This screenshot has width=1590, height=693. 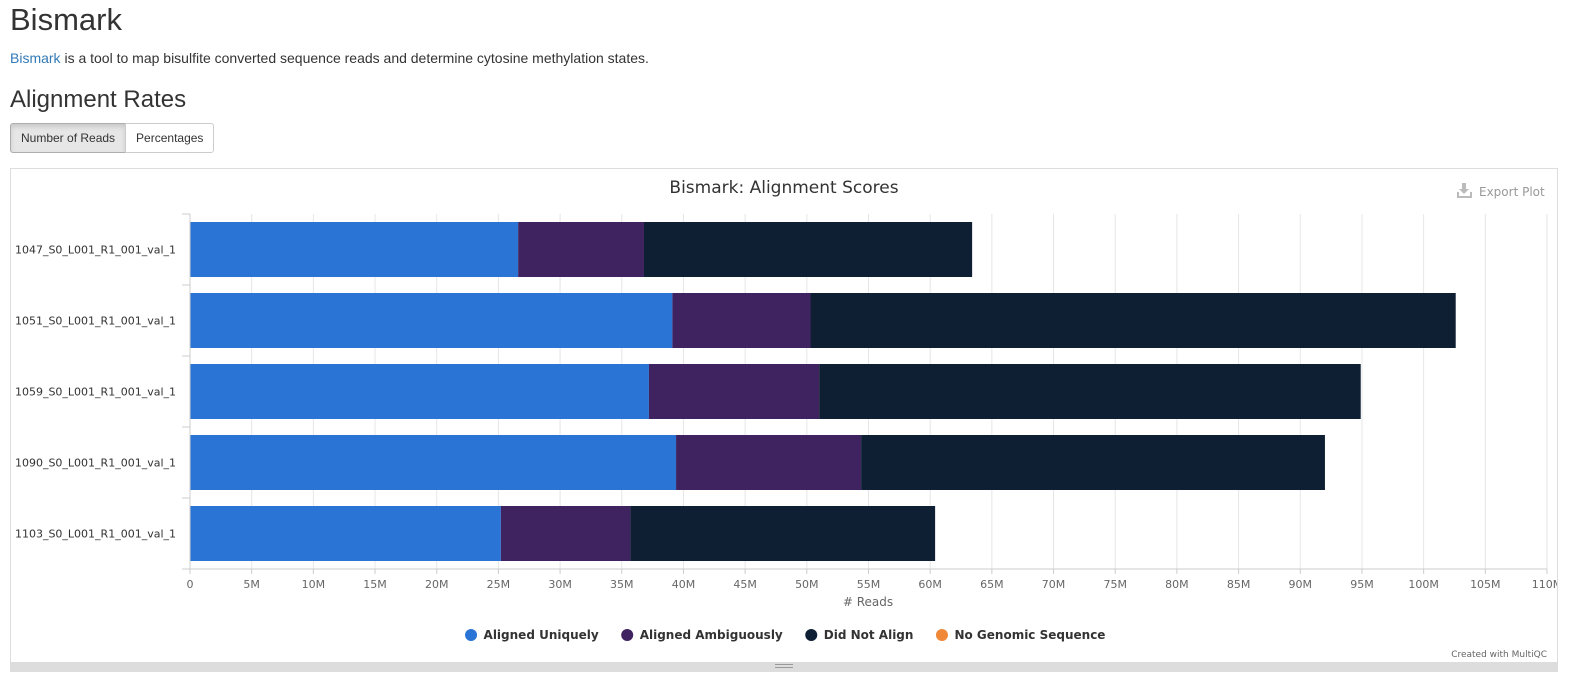 I want to click on x-tick-label: 20M, so click(x=437, y=584).